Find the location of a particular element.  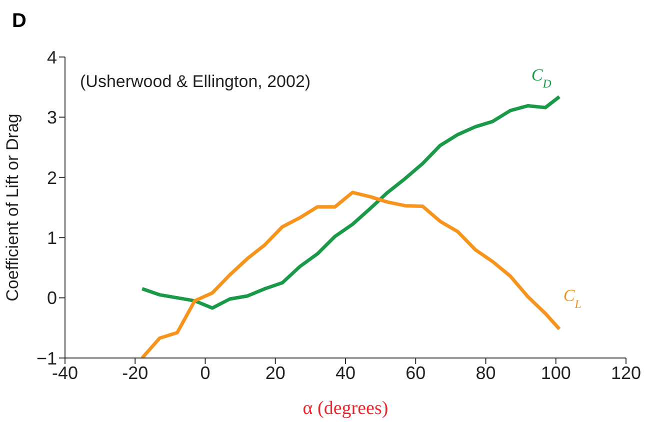

x-tick-label: 120 is located at coordinates (626, 372).